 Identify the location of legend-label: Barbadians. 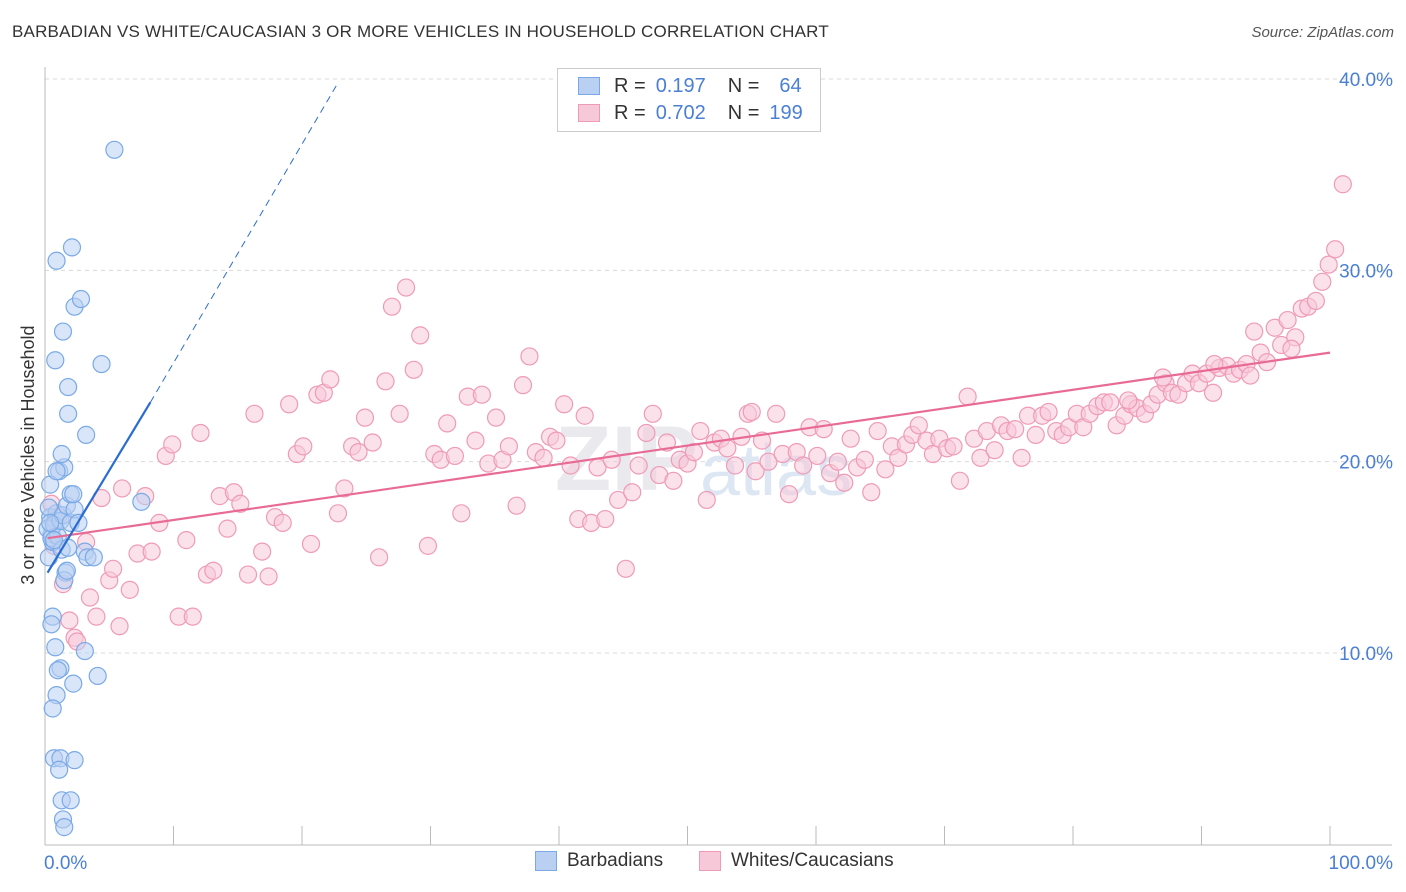
(615, 860).